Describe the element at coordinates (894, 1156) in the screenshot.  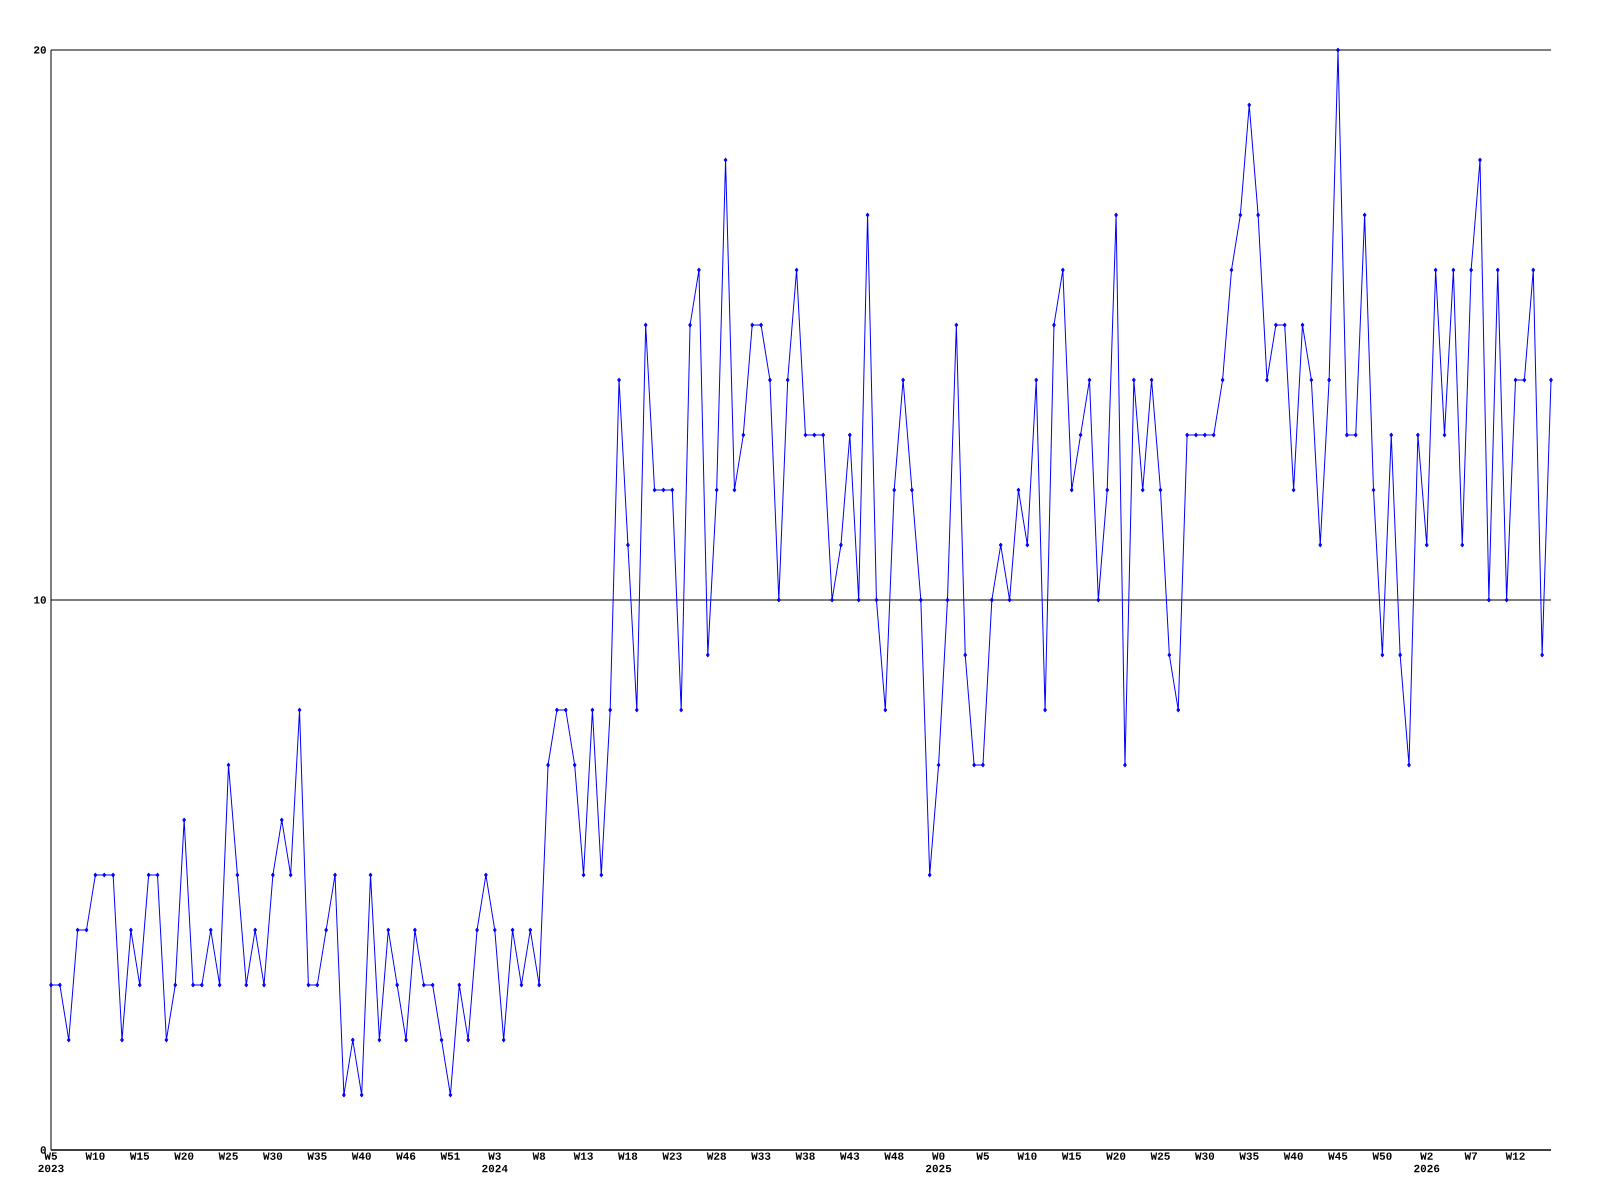
I see `x-tick-label: W48` at that location.